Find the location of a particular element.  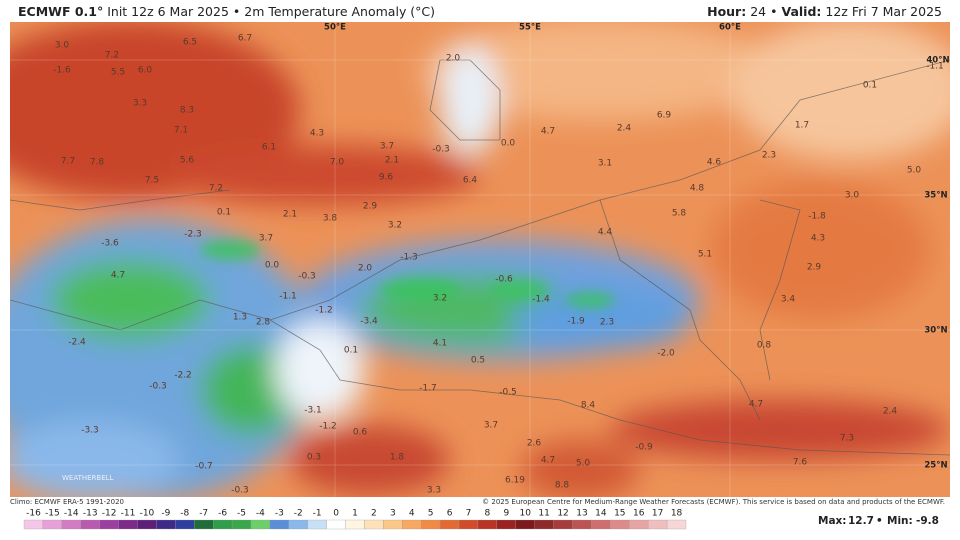

colorbar-tick: -11 is located at coordinates (128, 514).